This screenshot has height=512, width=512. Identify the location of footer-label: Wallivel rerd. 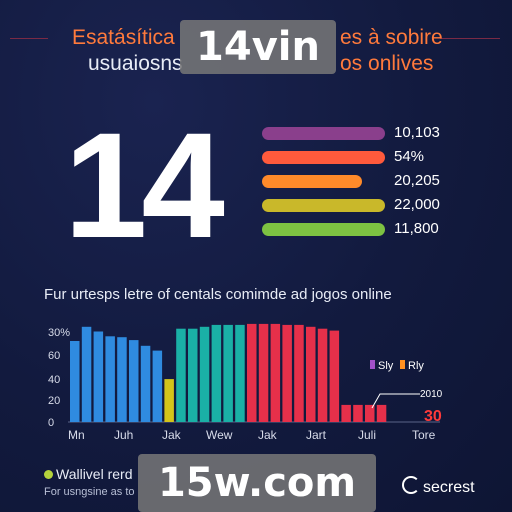
(94, 474).